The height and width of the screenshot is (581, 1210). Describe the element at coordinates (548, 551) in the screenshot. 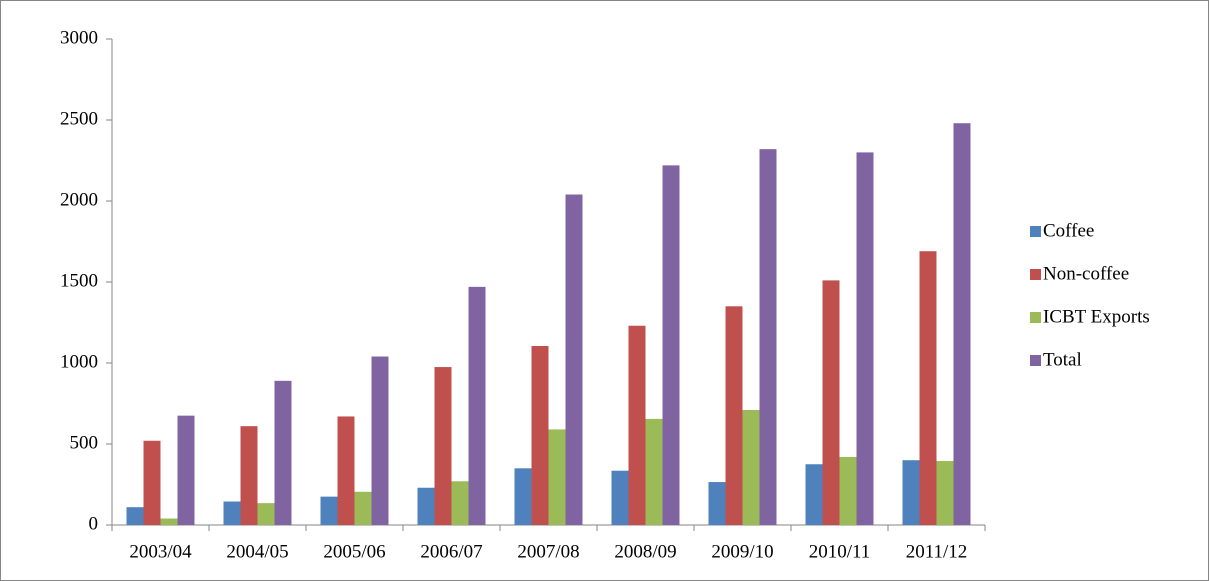

I see `x-tick-label: 2007/08` at that location.